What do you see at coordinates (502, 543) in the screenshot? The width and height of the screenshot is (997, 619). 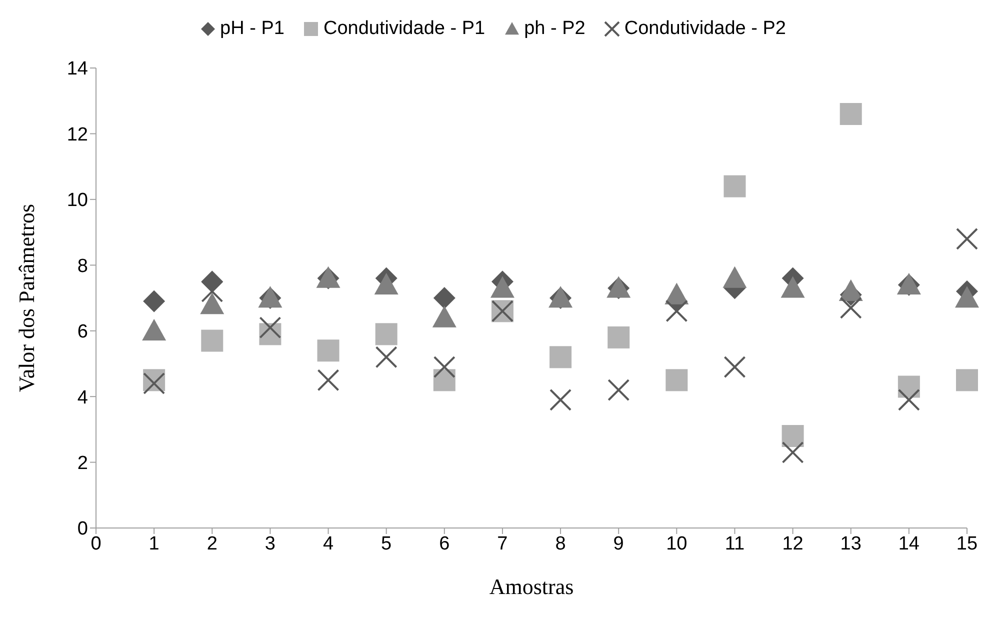 I see `x-tick-label: 7` at bounding box center [502, 543].